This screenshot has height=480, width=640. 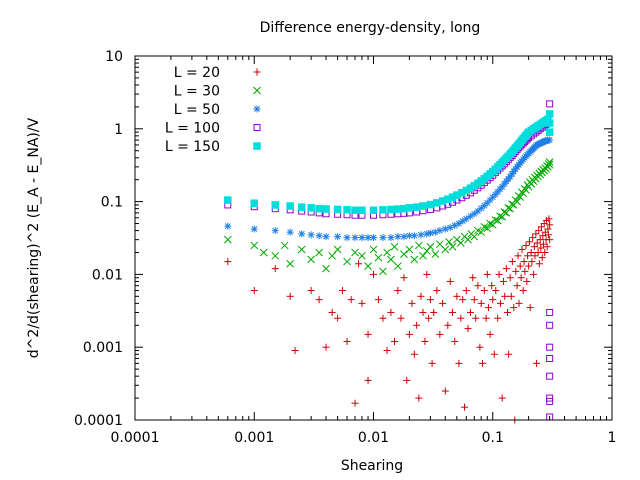 What do you see at coordinates (257, 109) in the screenshot?
I see `legend-marker` at bounding box center [257, 109].